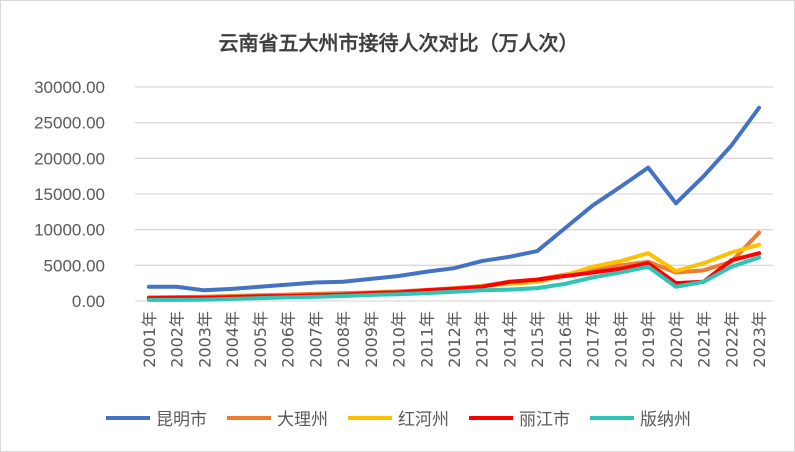  I want to click on chart-title: 云南省五大州市接待人次对比（万人次）, so click(398, 43).